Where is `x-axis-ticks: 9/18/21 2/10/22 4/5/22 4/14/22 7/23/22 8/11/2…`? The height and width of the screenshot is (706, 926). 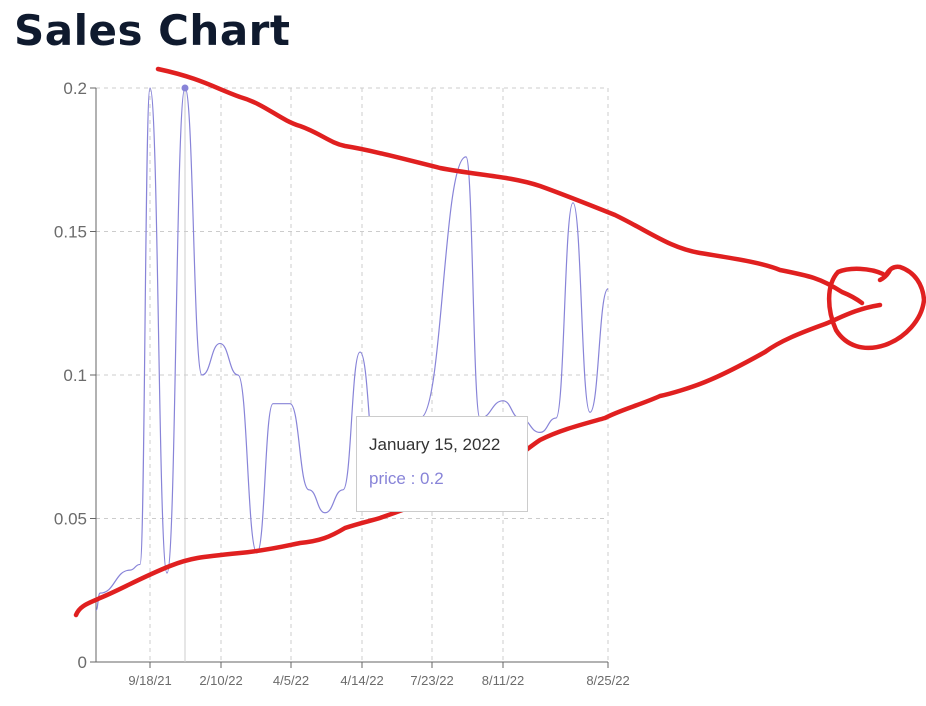 x-axis-ticks: 9/18/21 2/10/22 4/5/22 4/14/22 7/23/22 8/11/2… is located at coordinates (379, 675).